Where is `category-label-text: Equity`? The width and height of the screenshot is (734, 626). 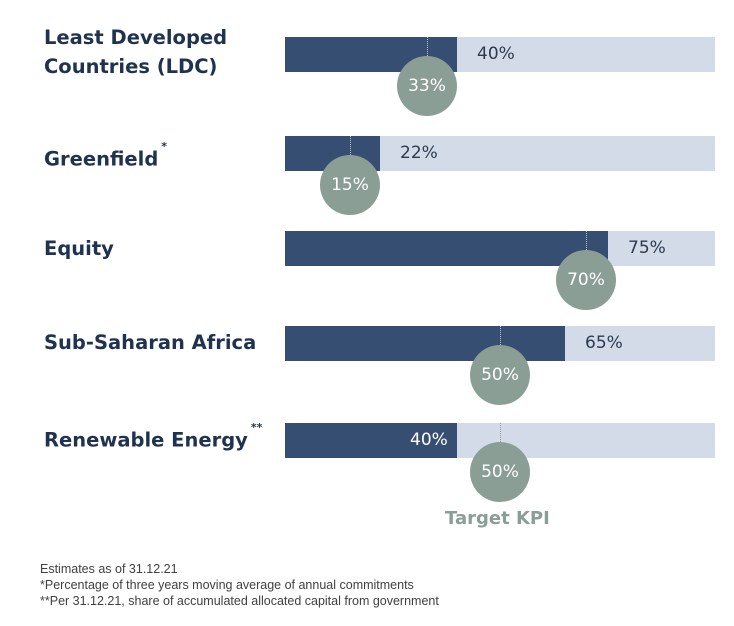
category-label-text: Equity is located at coordinates (79, 248).